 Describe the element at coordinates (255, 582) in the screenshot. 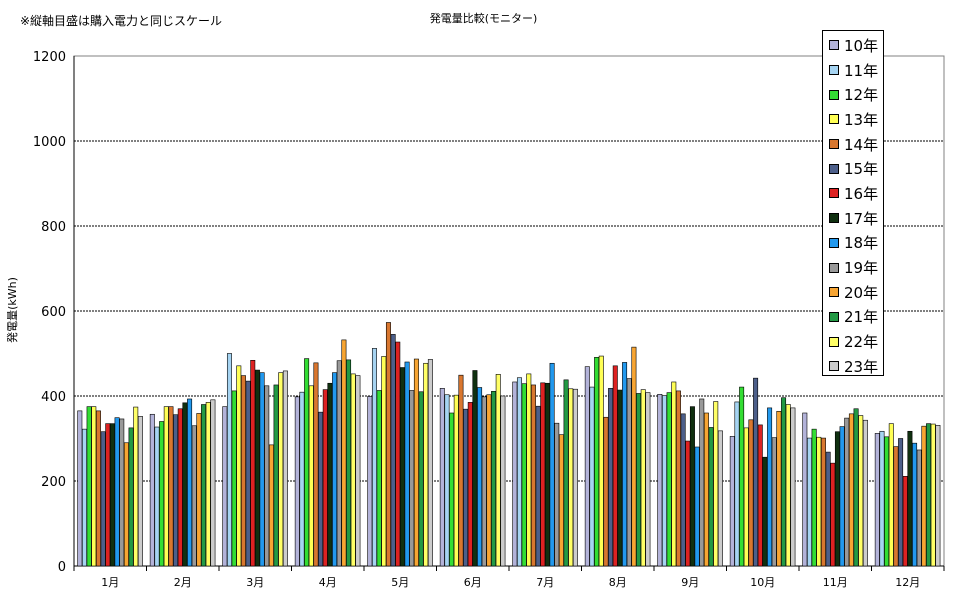

I see `x-tick-label: 3月` at that location.